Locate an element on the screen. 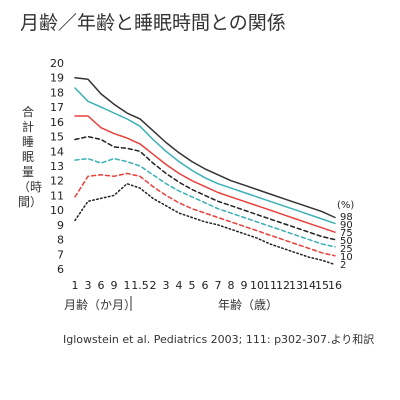  x-tick-label: 2 is located at coordinates (153, 285).